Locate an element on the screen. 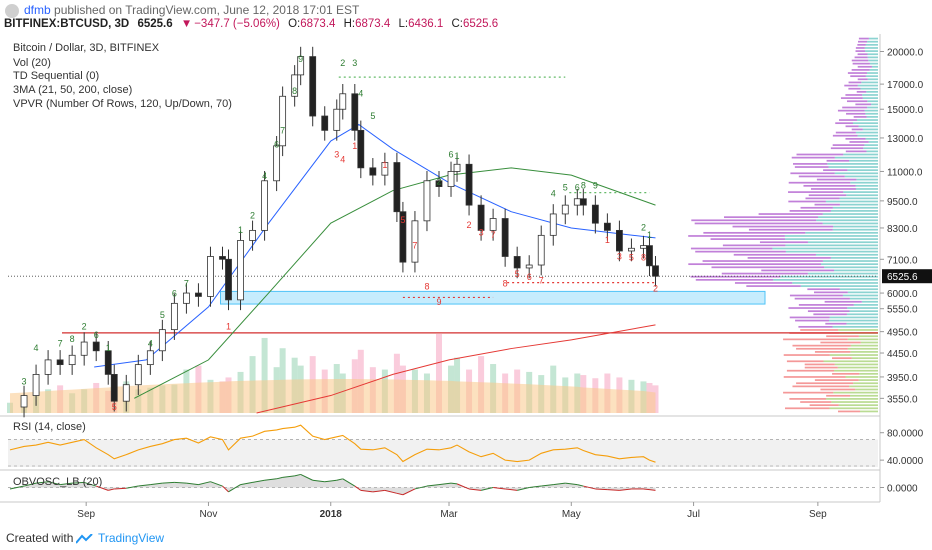  price-tick-label: 4450.0 is located at coordinates (902, 354).